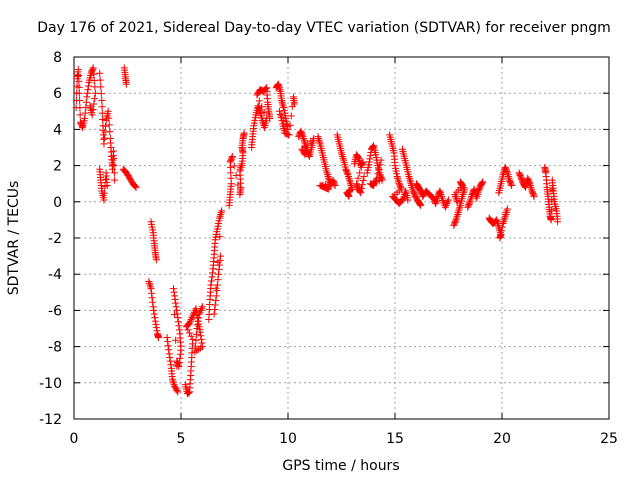 This screenshot has width=640, height=480. Describe the element at coordinates (55, 239) in the screenshot. I see `y-tick-label: -2` at that location.